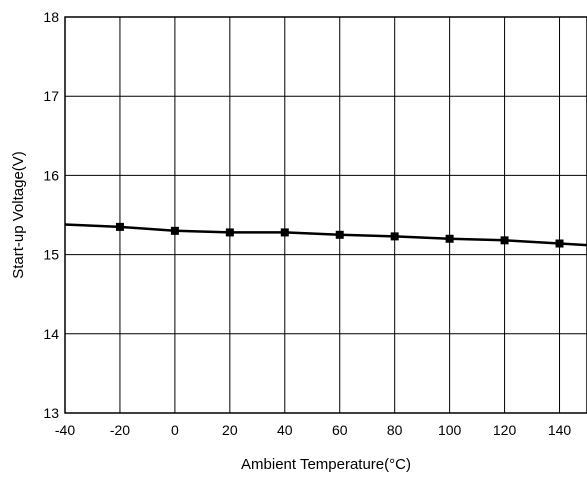  I want to click on y-tick-labels: 13 14 15 16 17 18, so click(51, 215).